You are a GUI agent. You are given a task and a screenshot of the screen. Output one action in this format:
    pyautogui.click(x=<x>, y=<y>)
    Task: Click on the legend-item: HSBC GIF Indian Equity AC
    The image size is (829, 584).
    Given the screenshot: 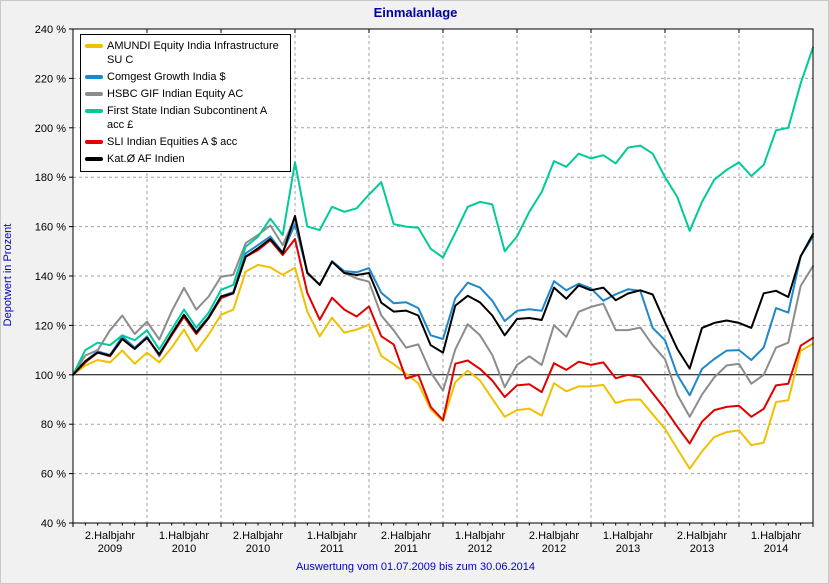 What is the action you would take?
    pyautogui.click(x=185, y=94)
    